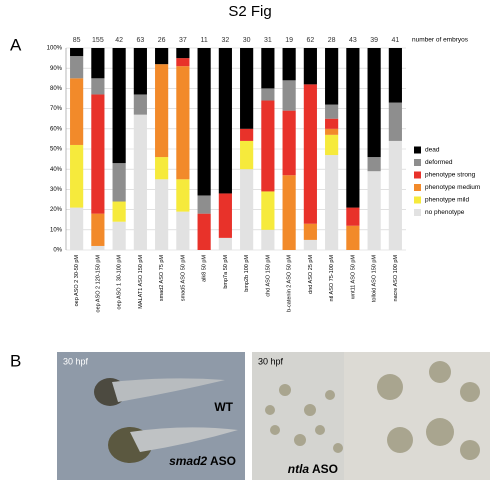 The image size is (500, 492). What do you see at coordinates (151, 416) in the screenshot?
I see `photo-left: 30 hpf WT smad2 ASO` at bounding box center [151, 416].